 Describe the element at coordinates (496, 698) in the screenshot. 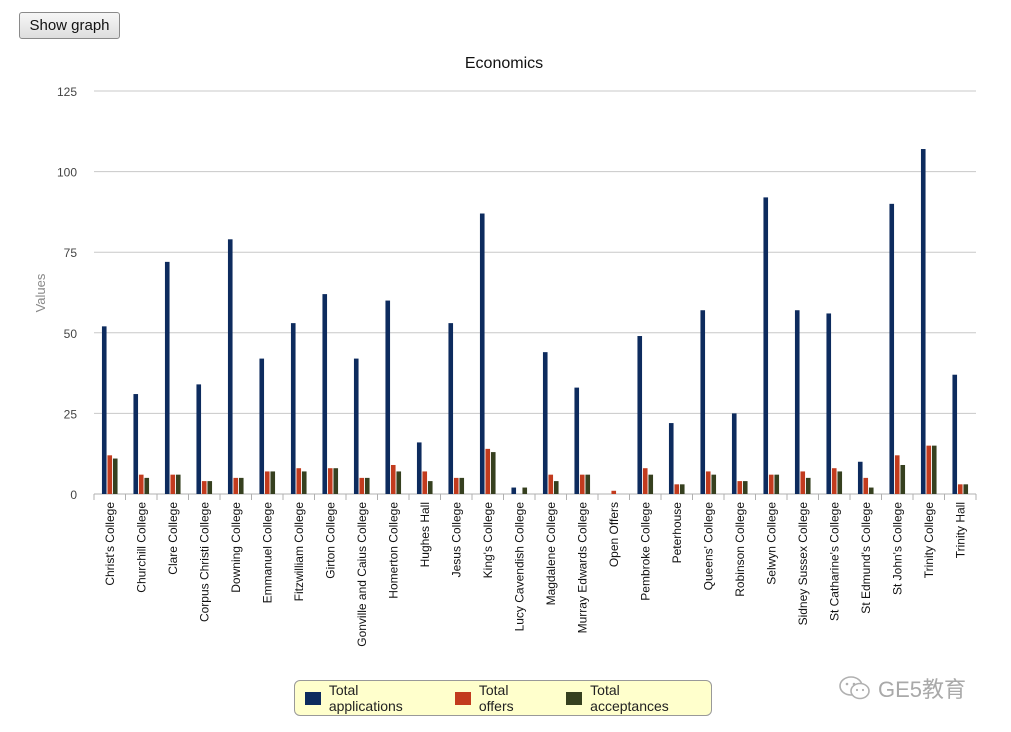

I see `legend-label-offers: Total offers` at that location.